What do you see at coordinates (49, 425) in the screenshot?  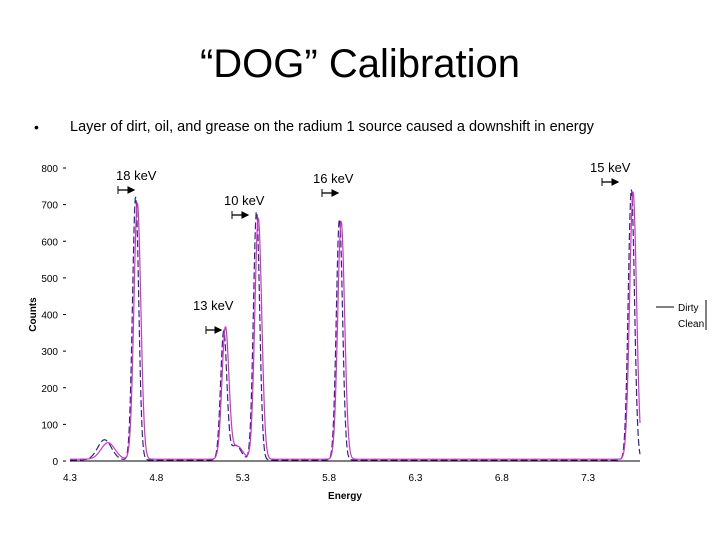 I see `y-tick-label: 100` at bounding box center [49, 425].